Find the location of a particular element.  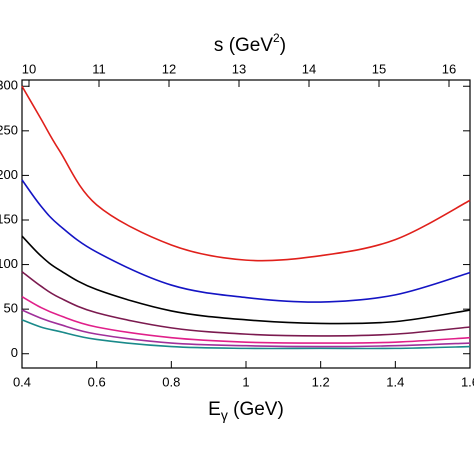

top-axis-title-main: s (GeV is located at coordinates (243, 45).